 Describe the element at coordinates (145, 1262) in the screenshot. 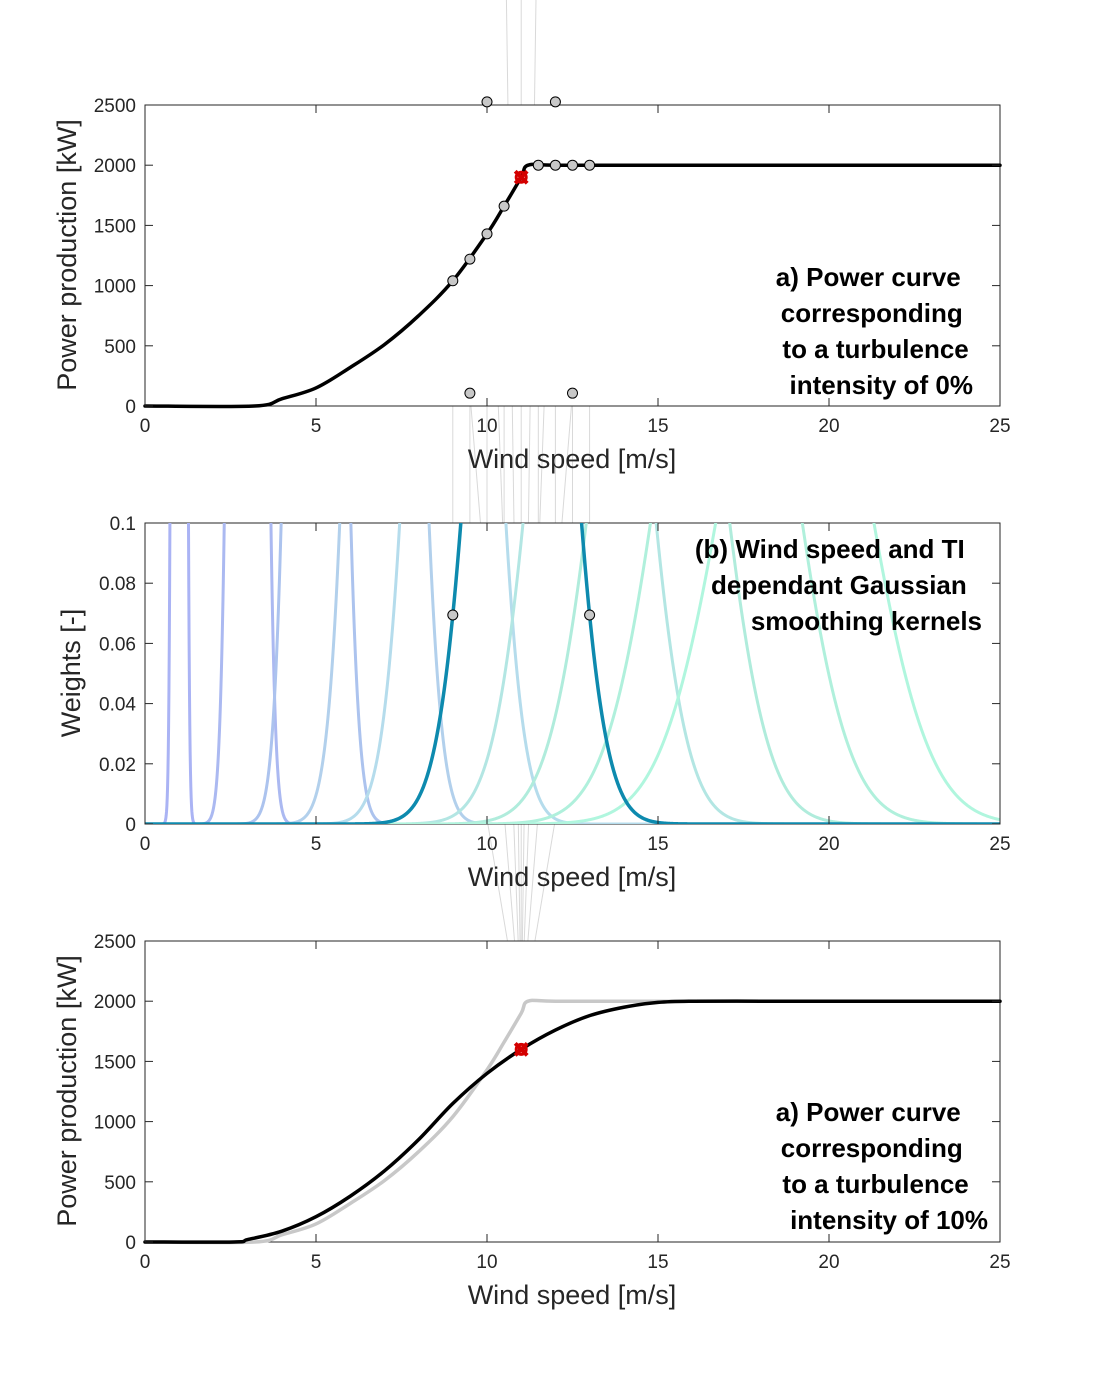

I see `bottom-x-tick-label: 0` at that location.